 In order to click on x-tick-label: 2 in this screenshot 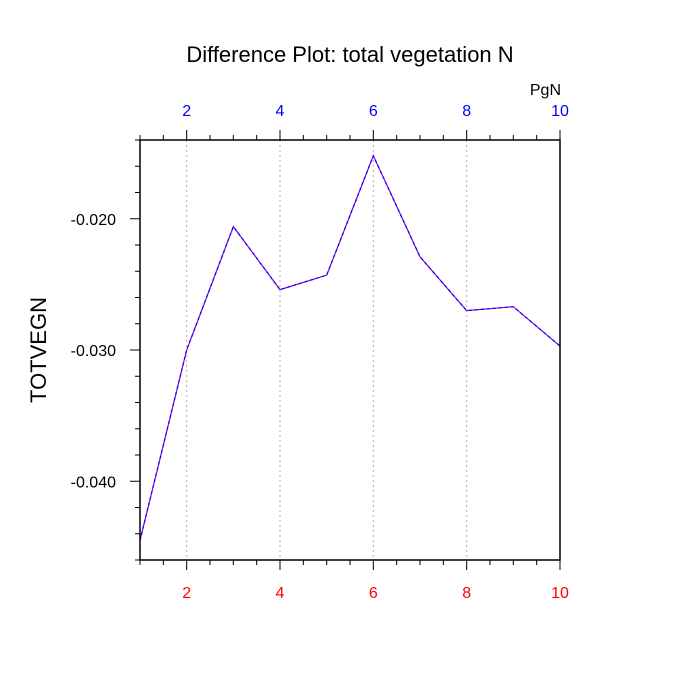, I will do `click(186, 593)`.